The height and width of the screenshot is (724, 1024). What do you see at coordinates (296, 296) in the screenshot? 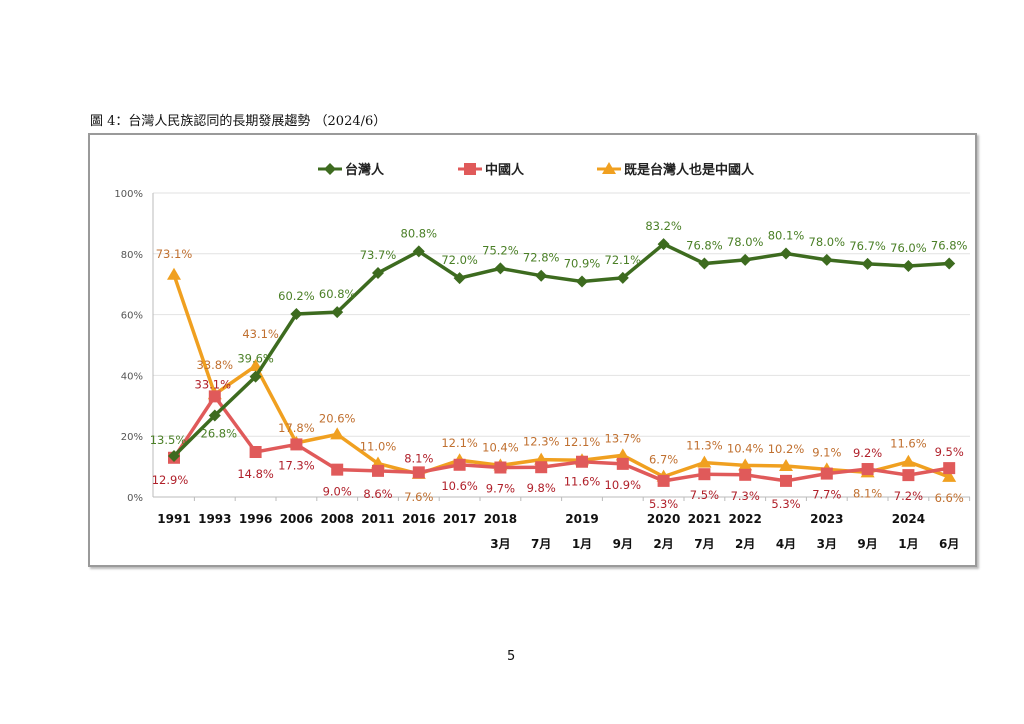
I see `data-label: 60.2%` at bounding box center [296, 296].